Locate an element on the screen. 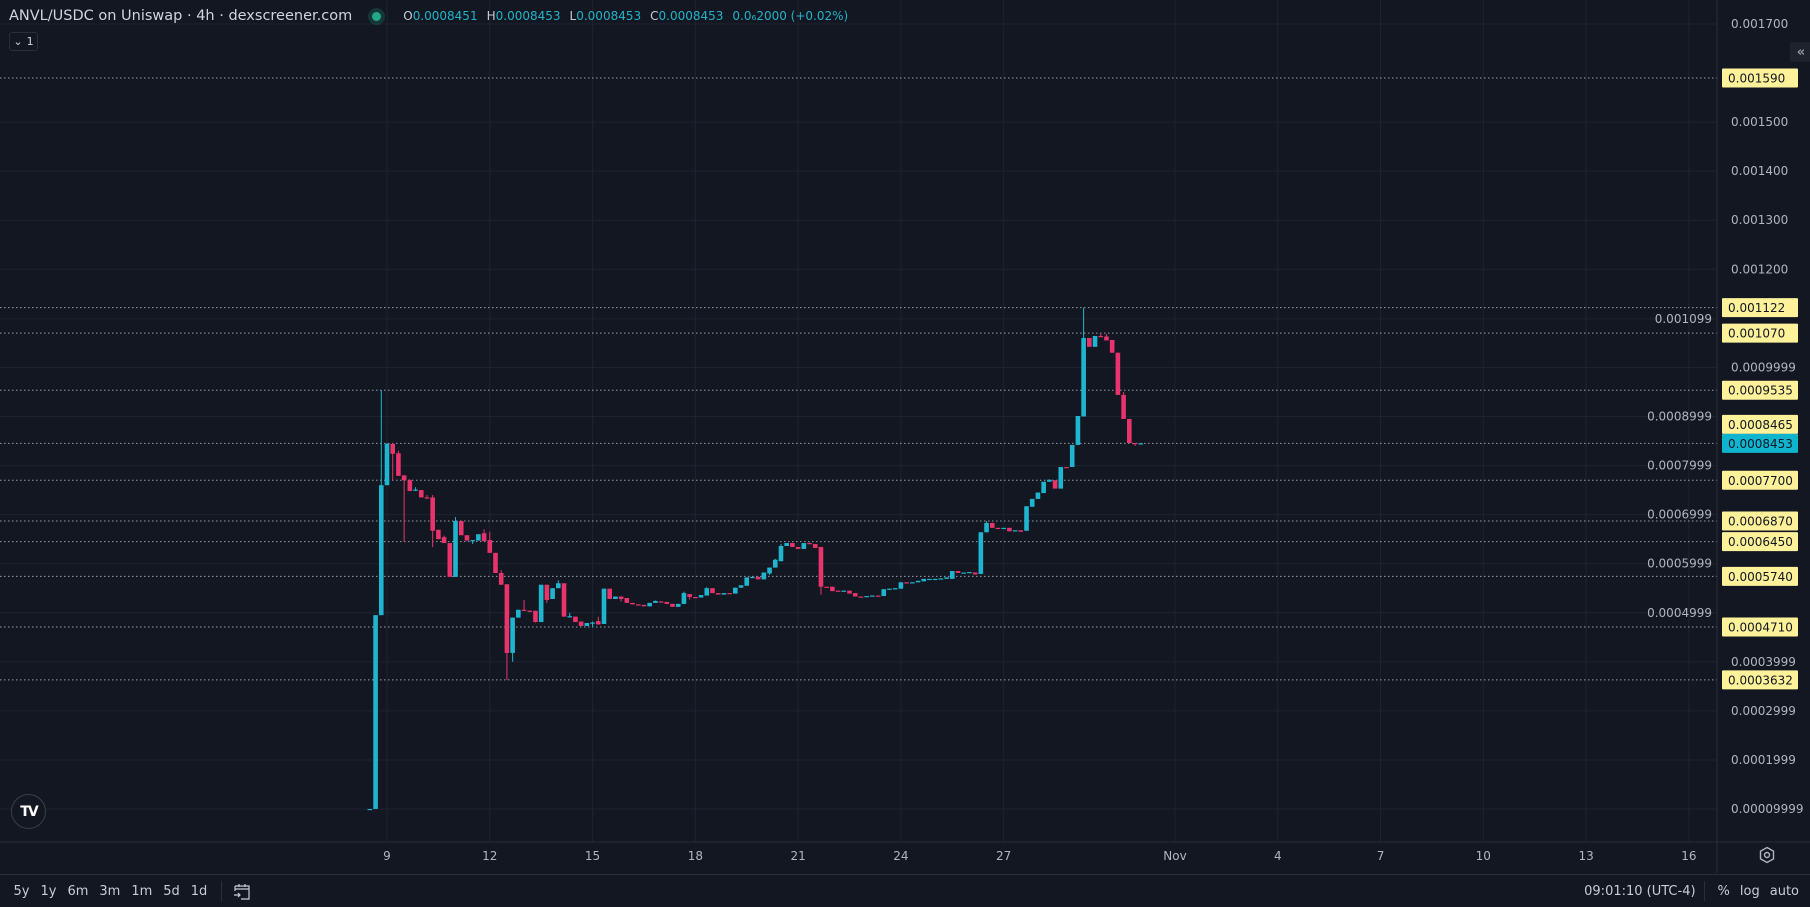 The width and height of the screenshot is (1810, 907). range-1d-button: 1d is located at coordinates (199, 891).